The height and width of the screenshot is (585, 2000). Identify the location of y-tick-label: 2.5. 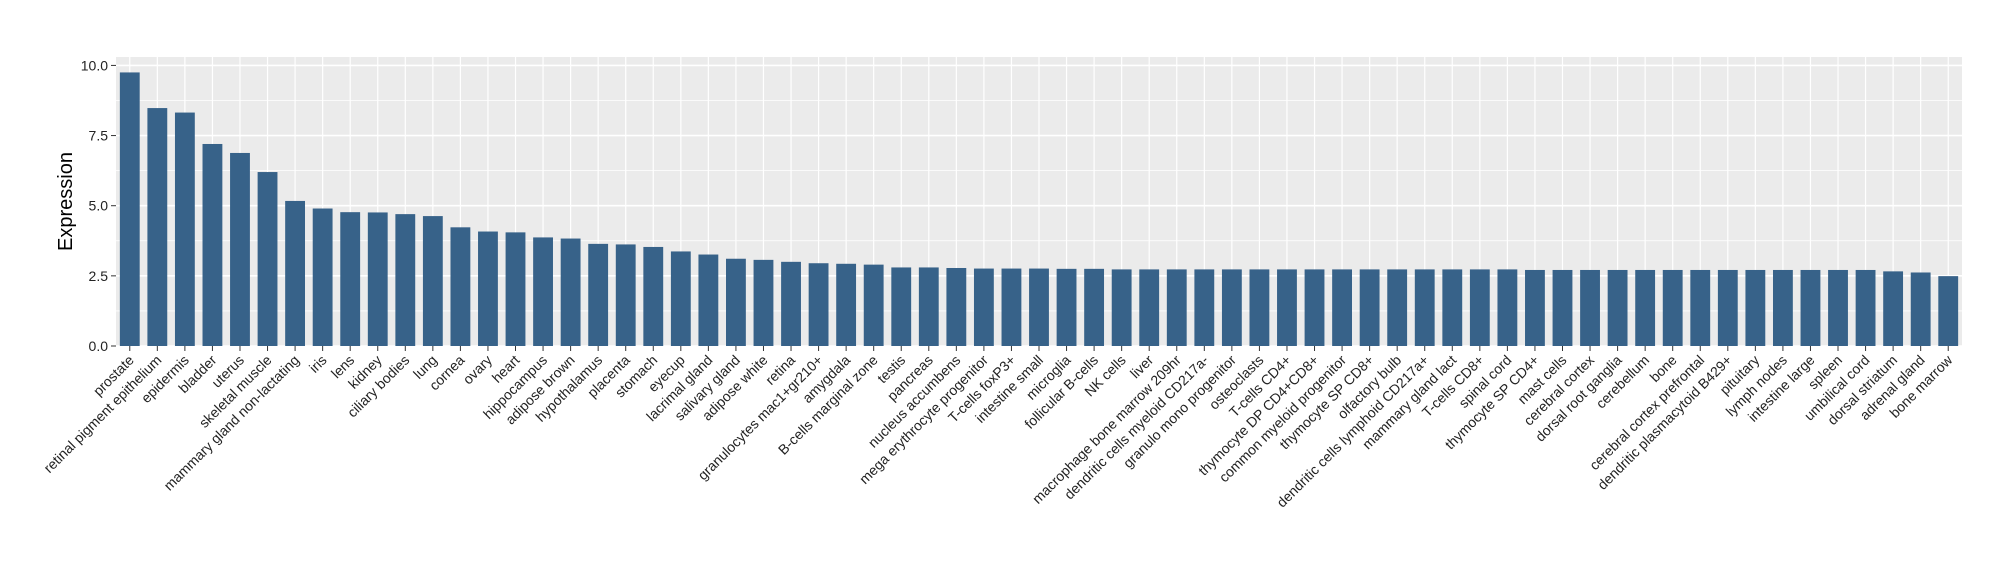
(99, 276).